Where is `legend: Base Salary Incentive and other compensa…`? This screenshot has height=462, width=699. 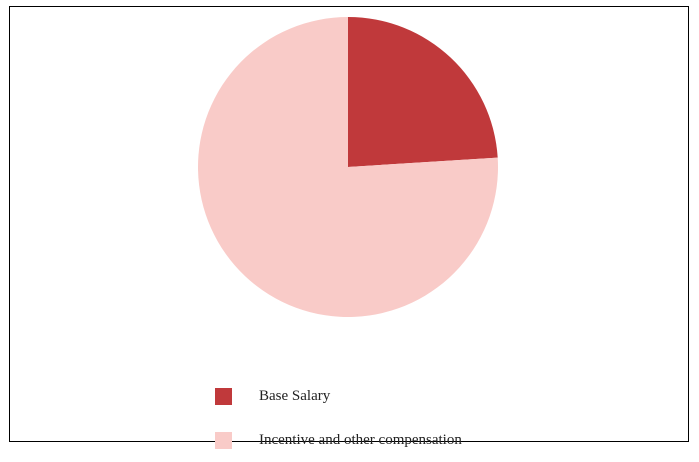
legend: Base Salary Incentive and other compensa… is located at coordinates (338, 418).